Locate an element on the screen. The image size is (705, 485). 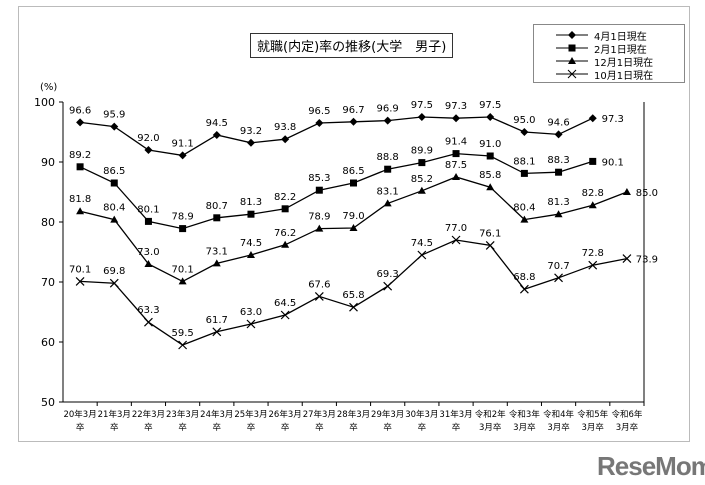
legend-entry: 12月1日現在 is located at coordinates (609, 61).